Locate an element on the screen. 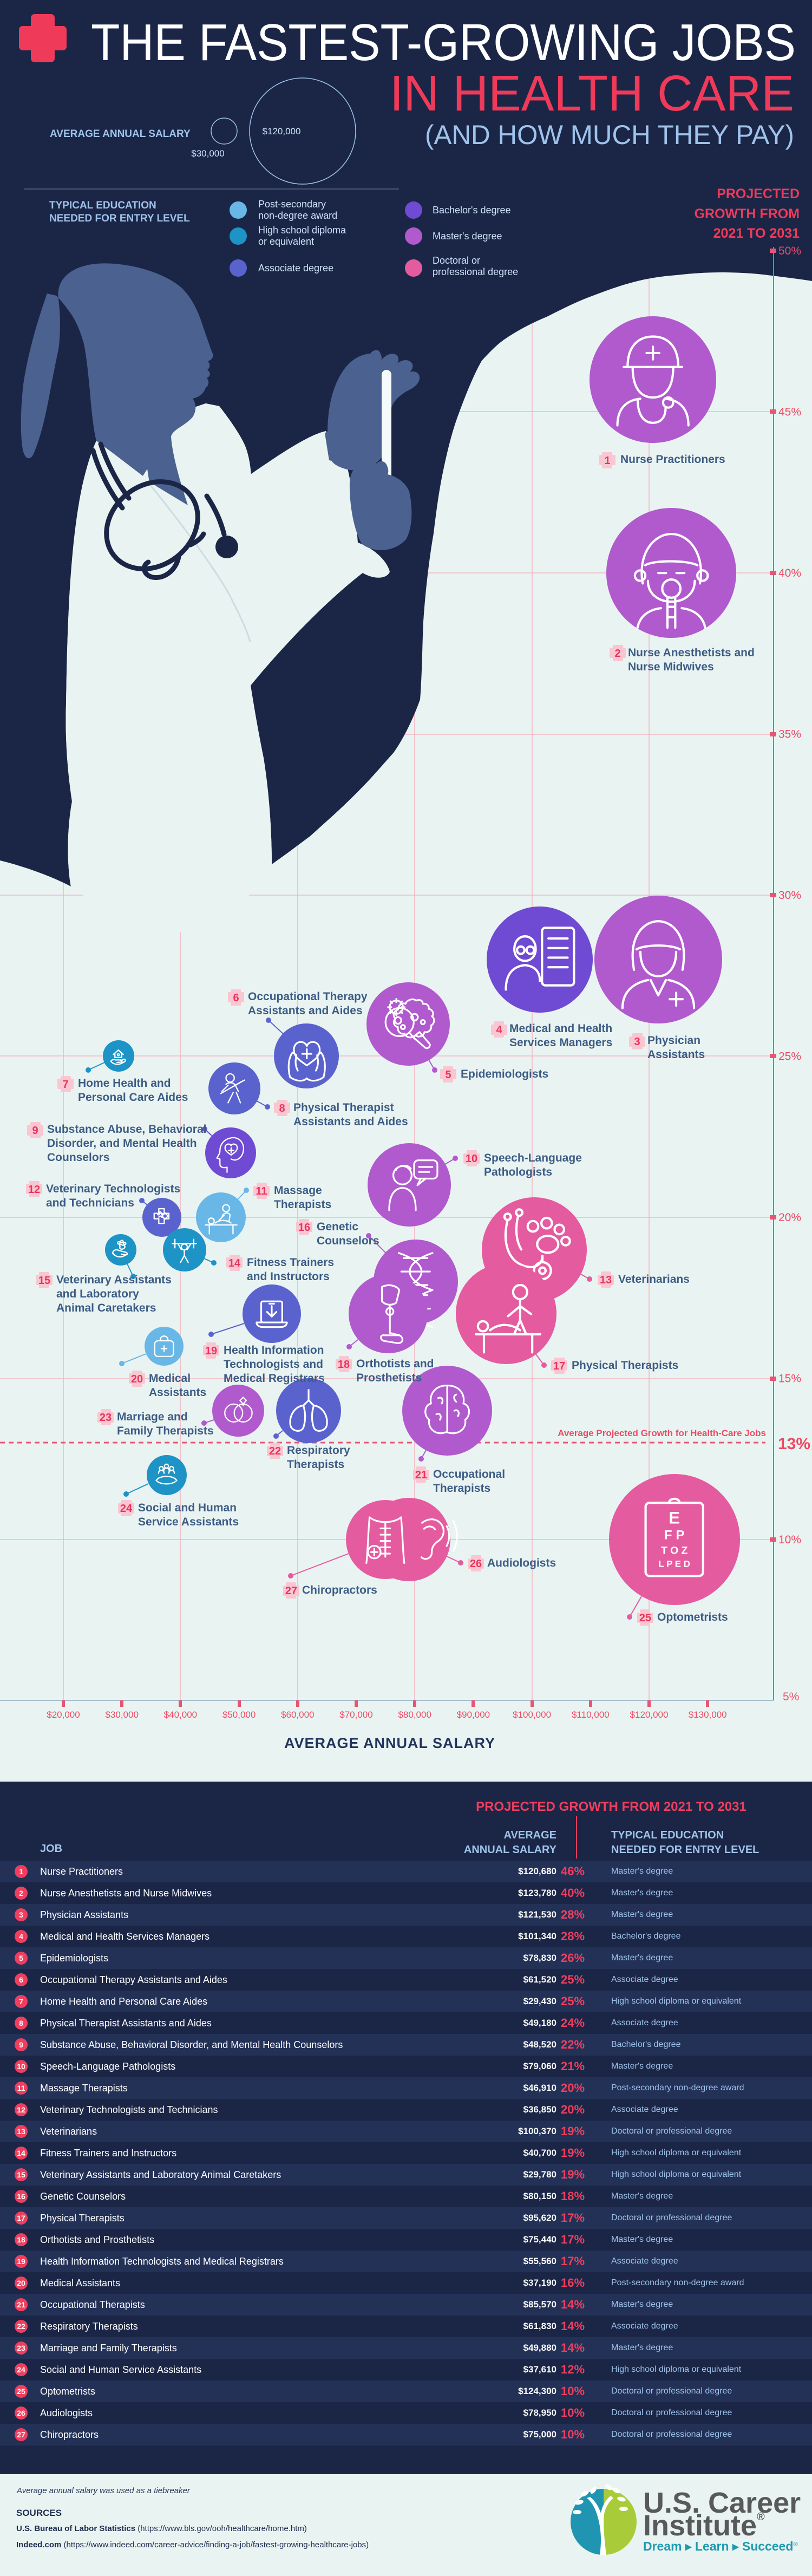 The height and width of the screenshot is (2576, 812). svg-text: $100,000 is located at coordinates (532, 1715).